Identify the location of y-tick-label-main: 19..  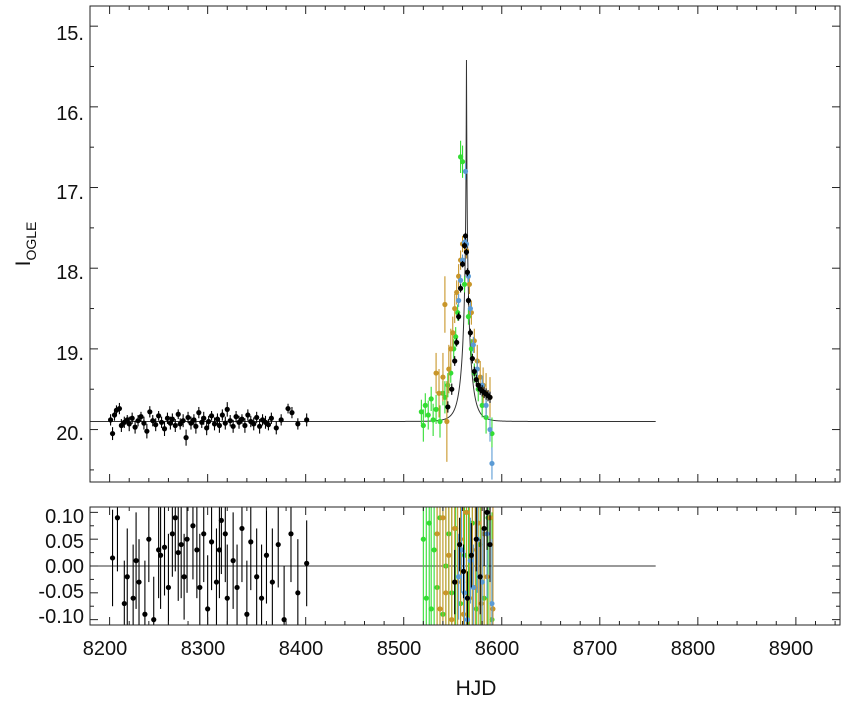
(70, 354).